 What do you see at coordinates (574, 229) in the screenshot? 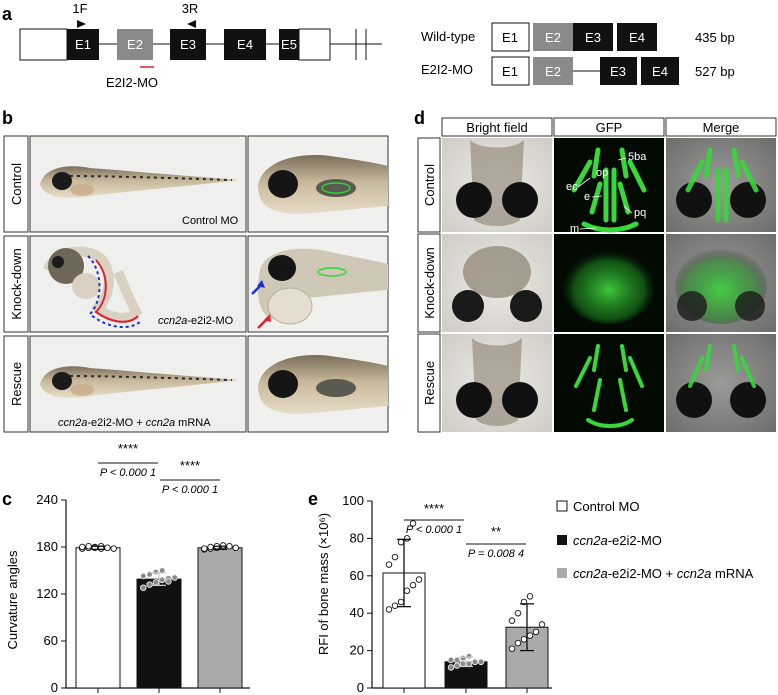
I see `annotation-m: m` at bounding box center [574, 229].